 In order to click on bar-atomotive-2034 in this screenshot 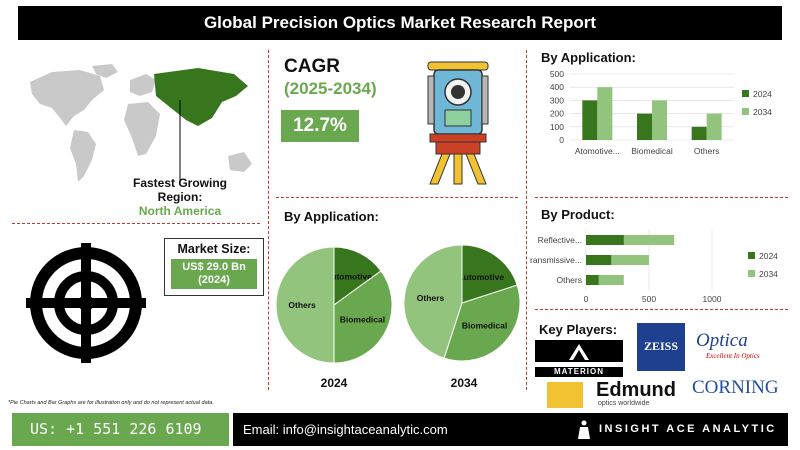, I will do `click(605, 113)`.